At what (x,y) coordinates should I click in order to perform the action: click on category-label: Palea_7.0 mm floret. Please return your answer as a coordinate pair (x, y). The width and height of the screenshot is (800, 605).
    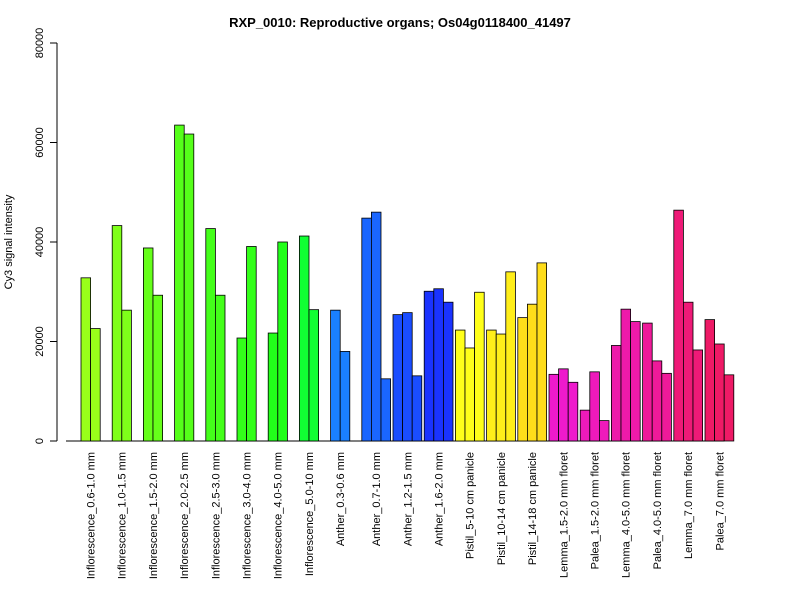
    Looking at the image, I should click on (720, 501).